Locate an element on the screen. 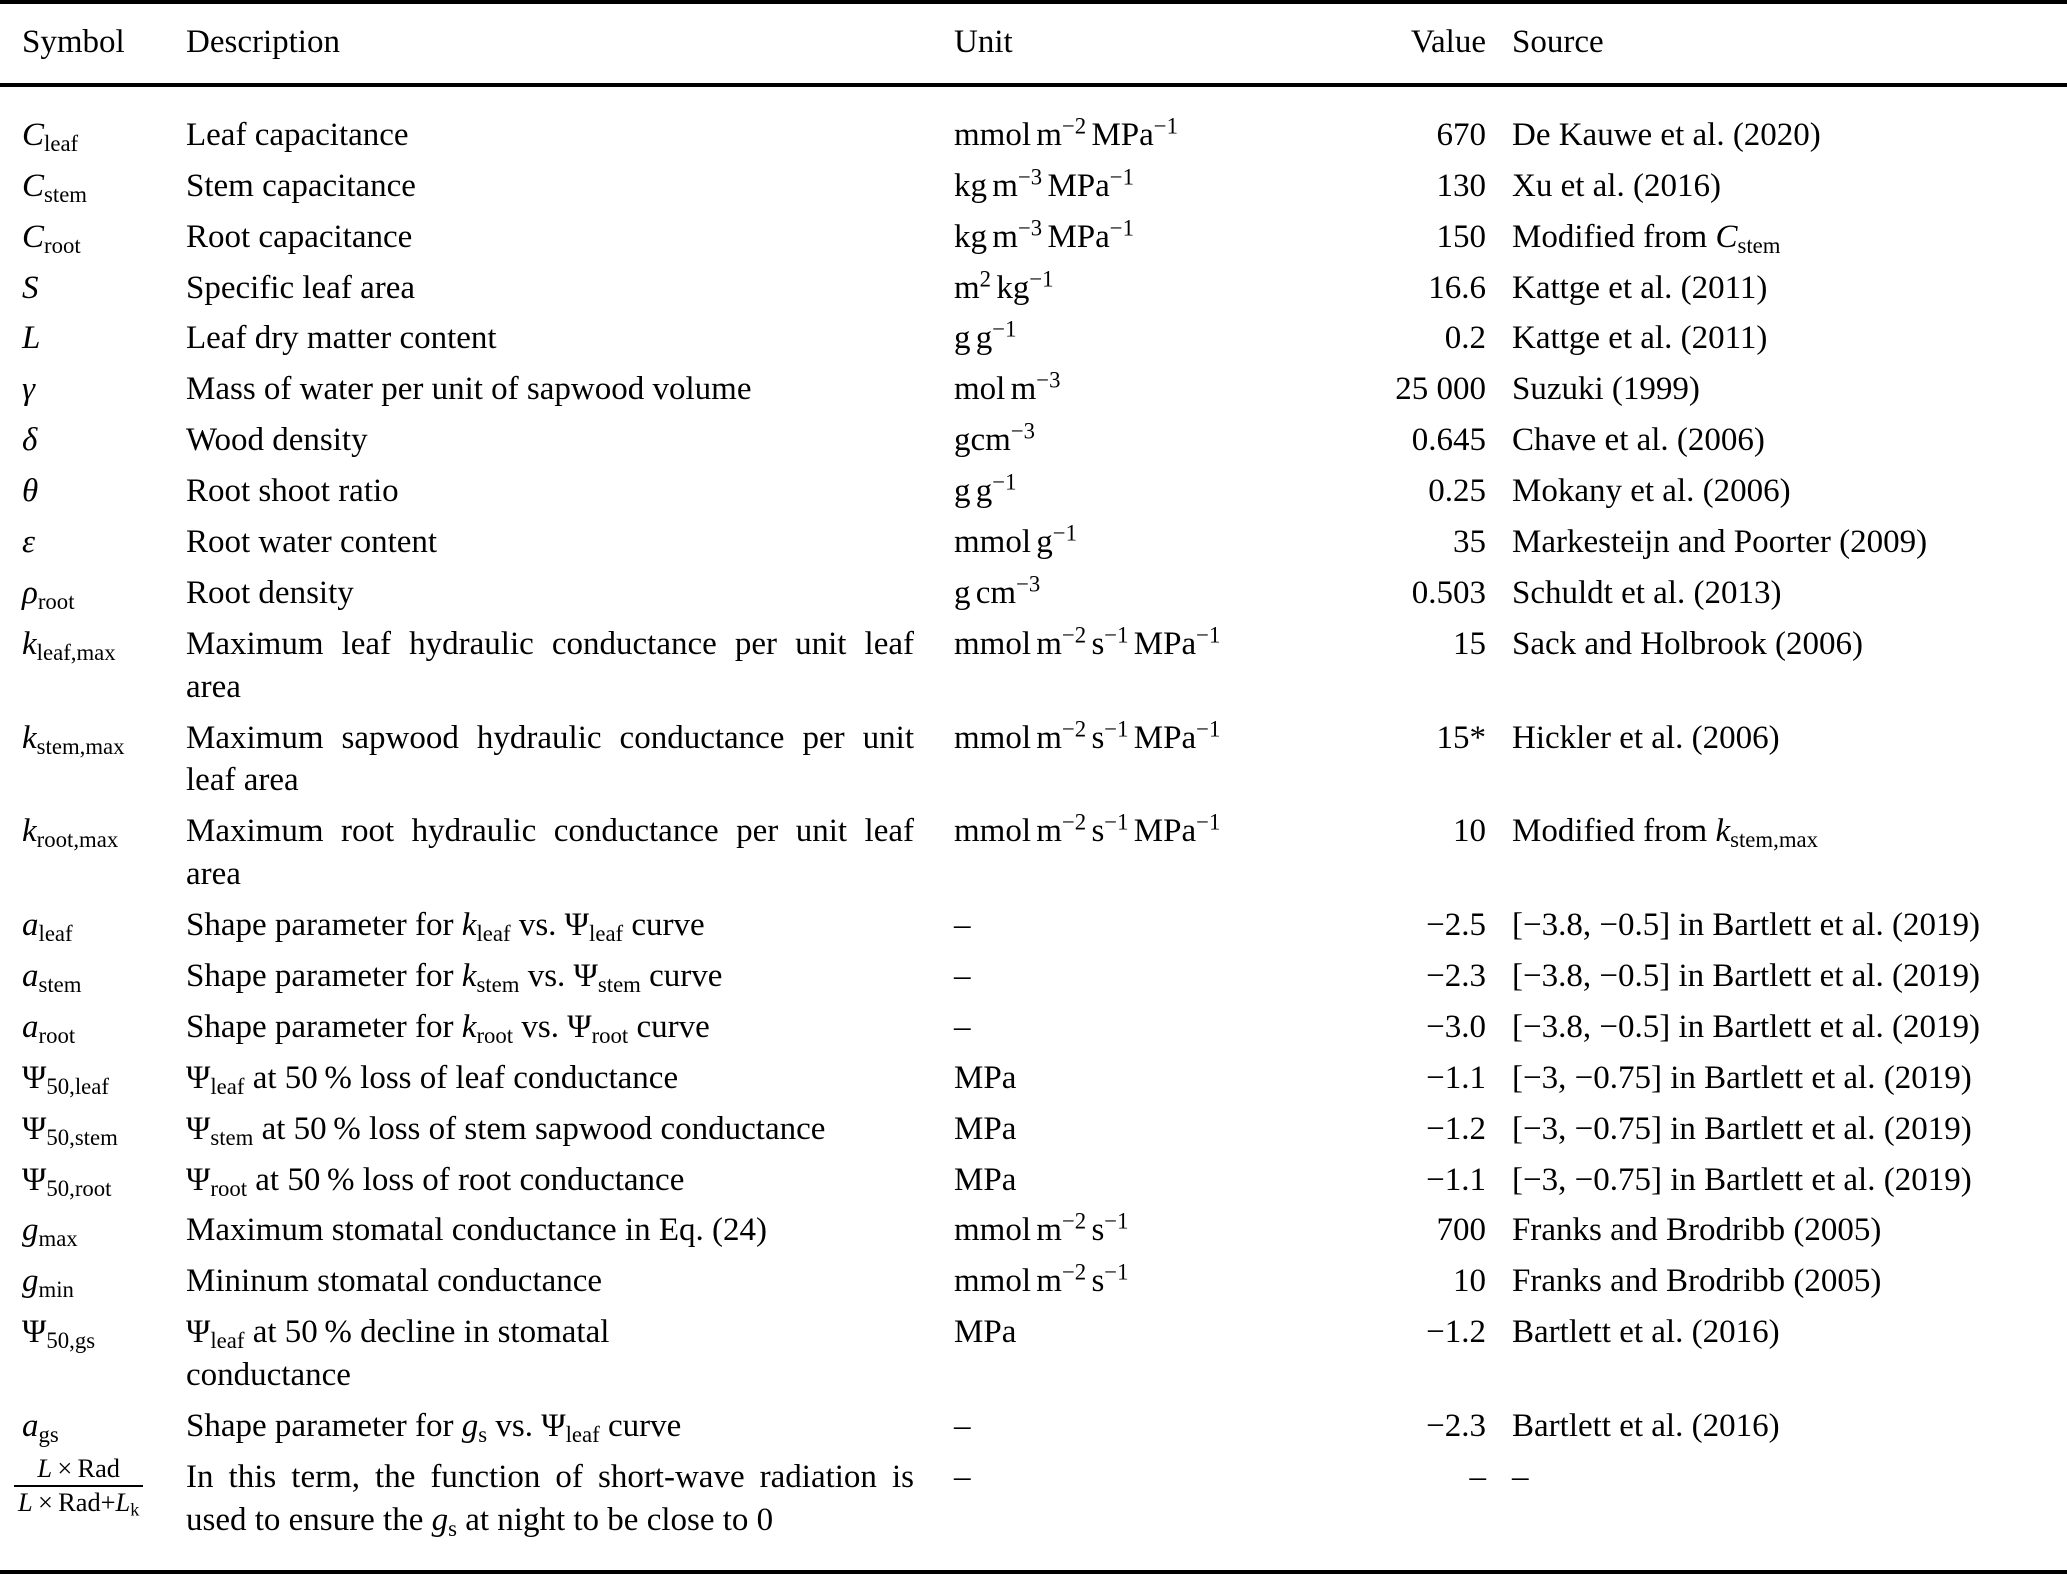 This screenshot has width=2067, height=1574. row-description: Ψleaf at 50 % loss of leaf conductance is located at coordinates (432, 1079).